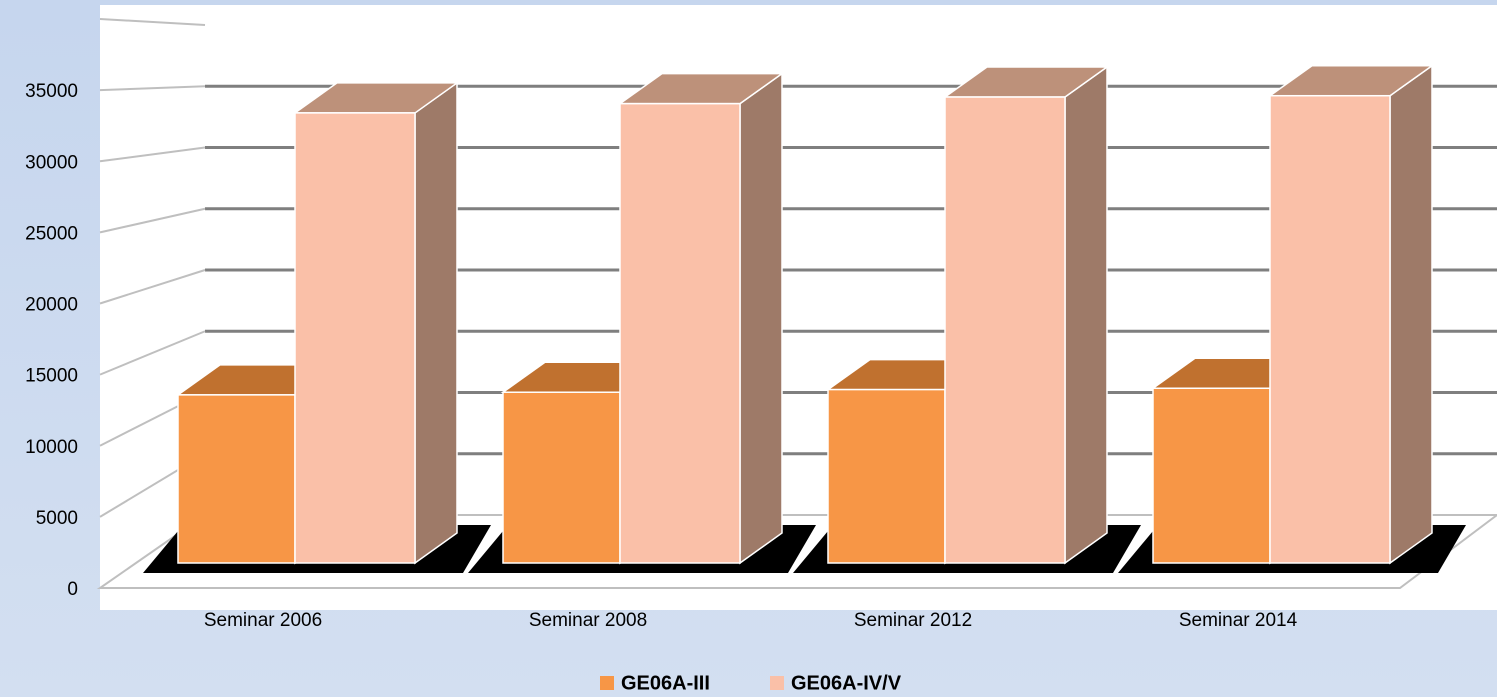  Describe the element at coordinates (51, 233) in the screenshot. I see `y-tick-label: 25000` at that location.